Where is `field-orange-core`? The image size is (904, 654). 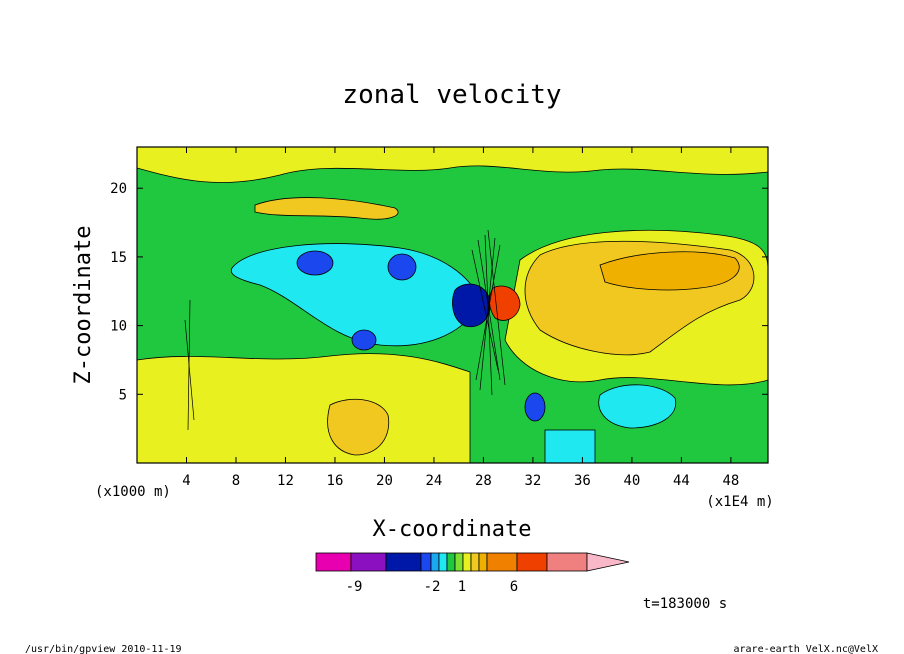 field-orange-core is located at coordinates (669, 271).